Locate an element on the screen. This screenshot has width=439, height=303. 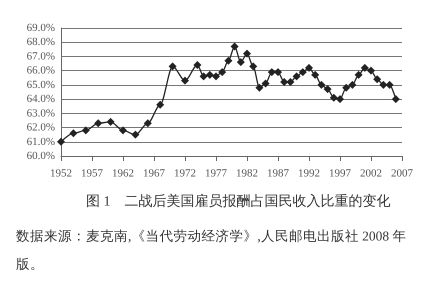
x-tick-label: 1962 is located at coordinates (123, 174).